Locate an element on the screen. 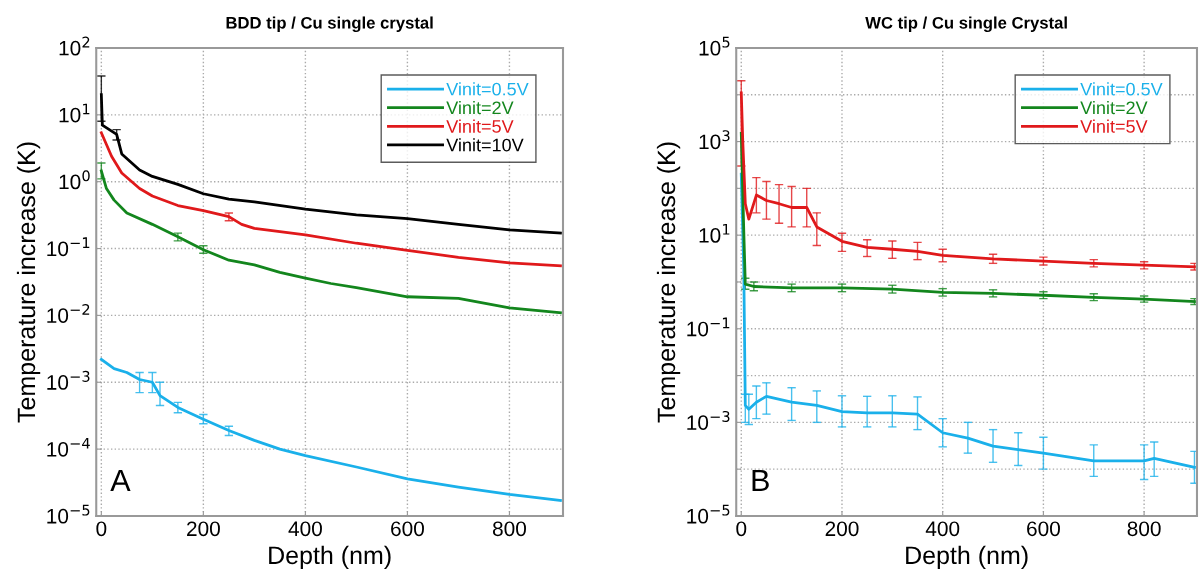 The width and height of the screenshot is (1203, 585). annotation: A is located at coordinates (120, 480).